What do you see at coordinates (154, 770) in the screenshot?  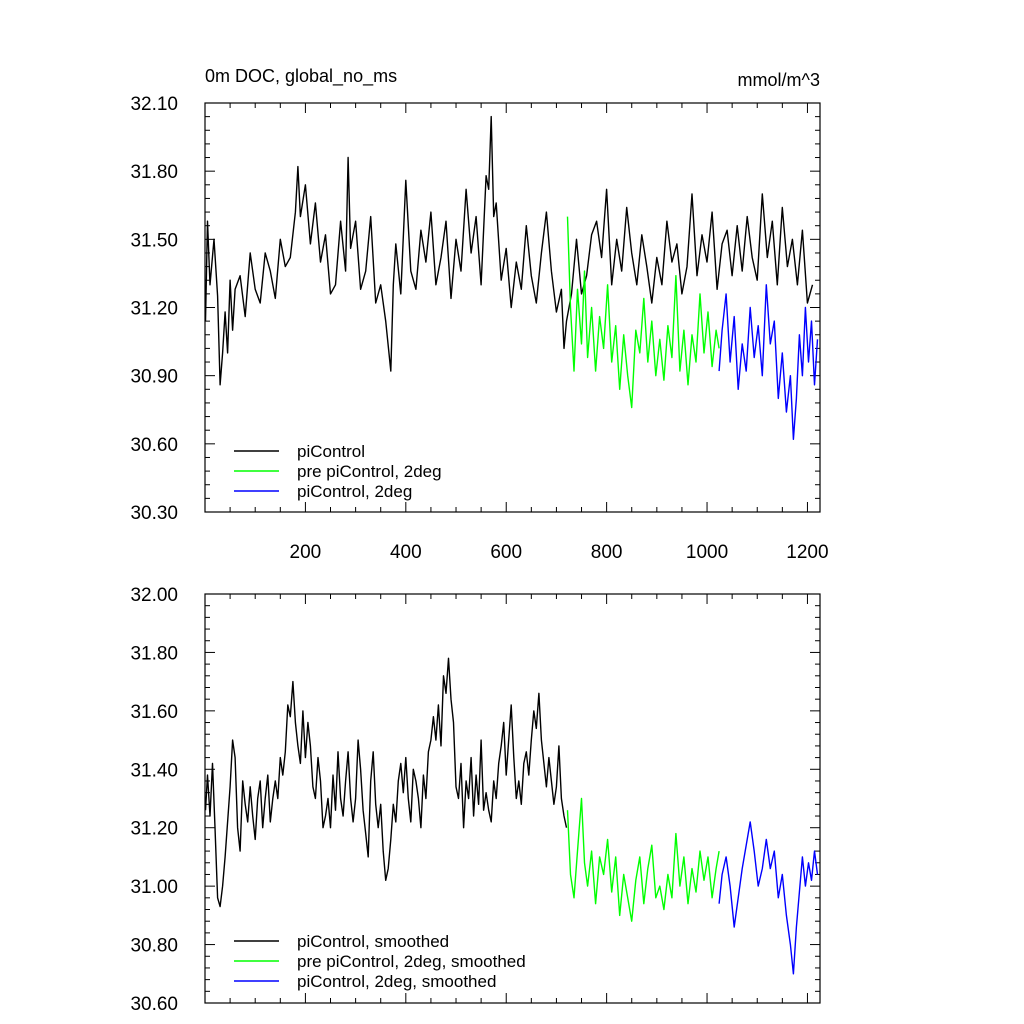 I see `y-tick-label: 31.40` at bounding box center [154, 770].